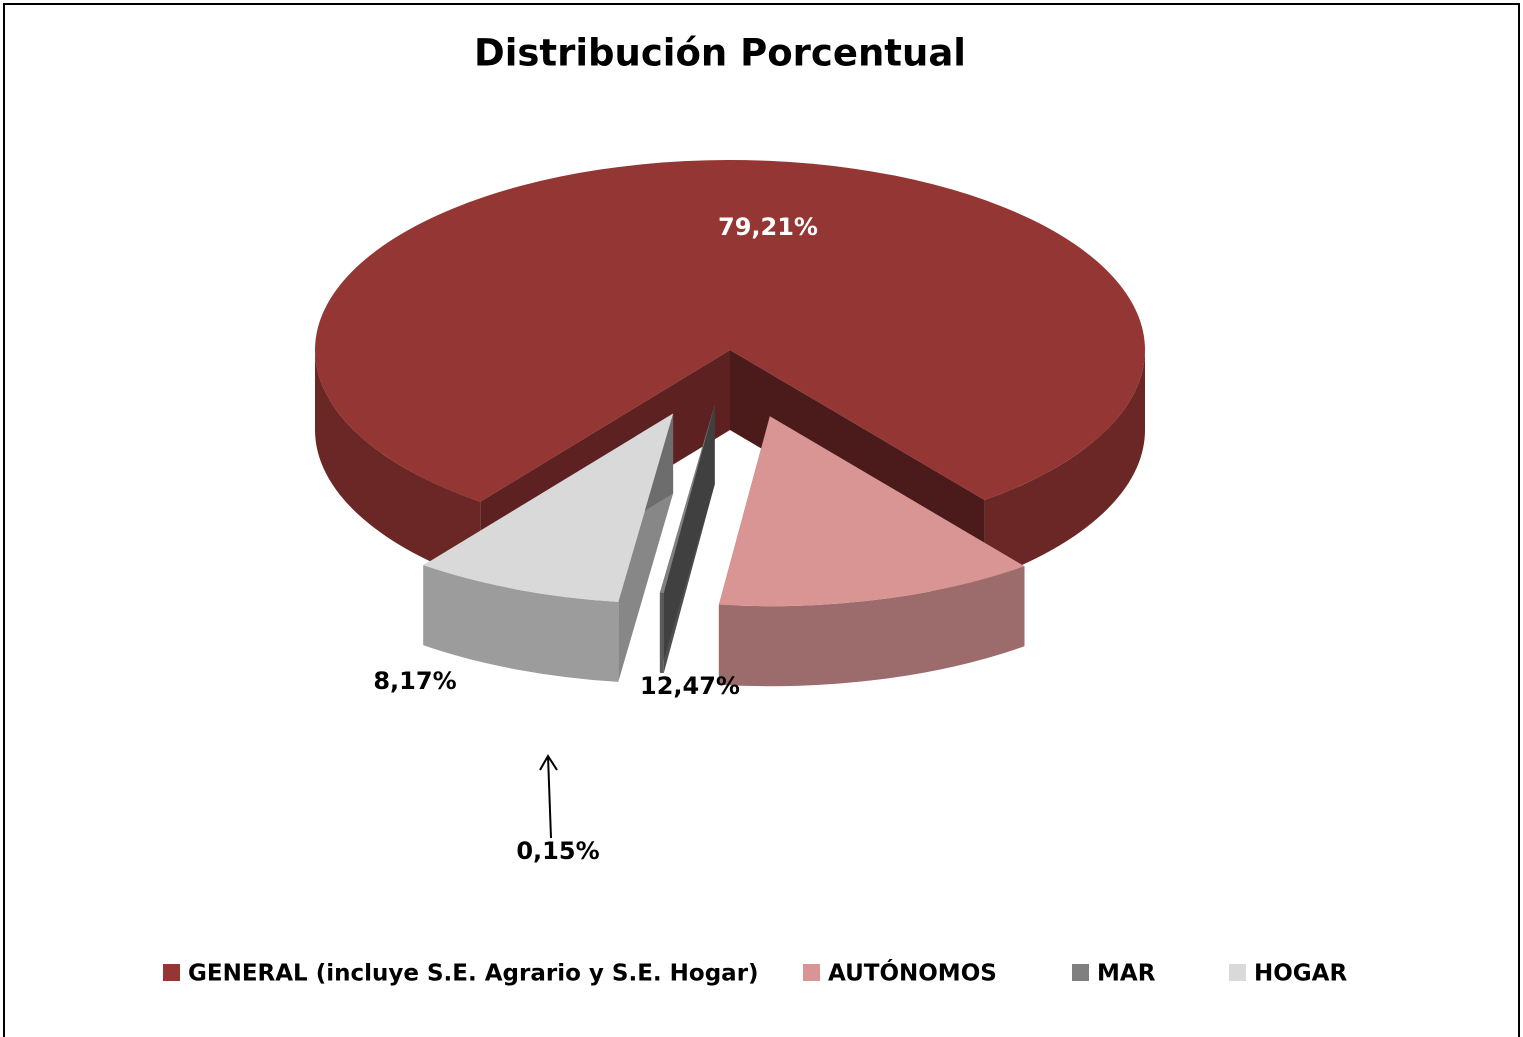  I want to click on slice-radial-side, so click(687, 538).